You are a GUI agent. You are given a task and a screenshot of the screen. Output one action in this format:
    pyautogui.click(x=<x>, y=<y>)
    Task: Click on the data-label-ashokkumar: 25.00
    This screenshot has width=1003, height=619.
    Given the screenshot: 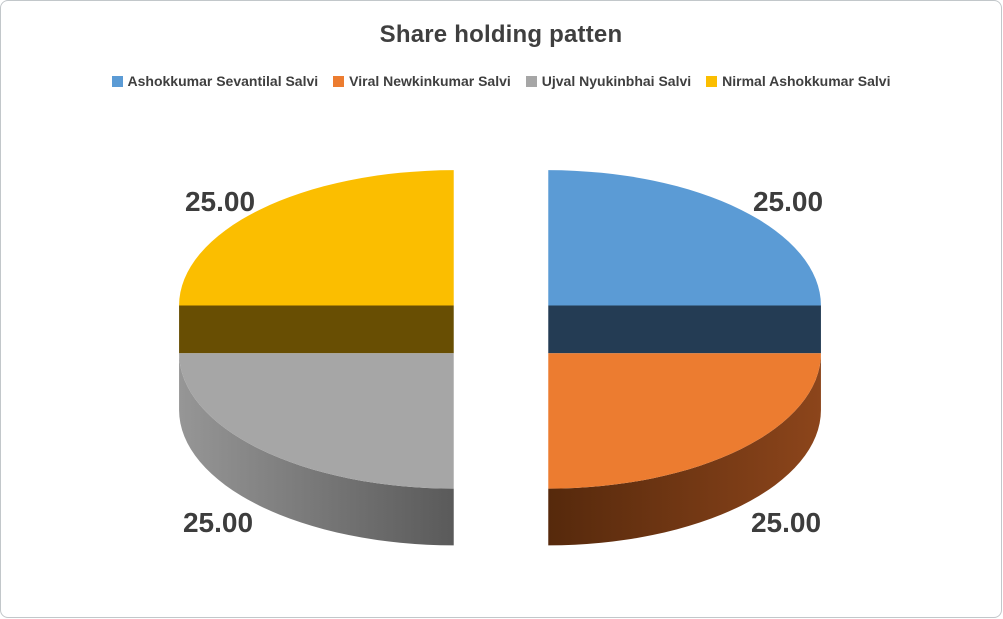 What is the action you would take?
    pyautogui.click(x=788, y=201)
    